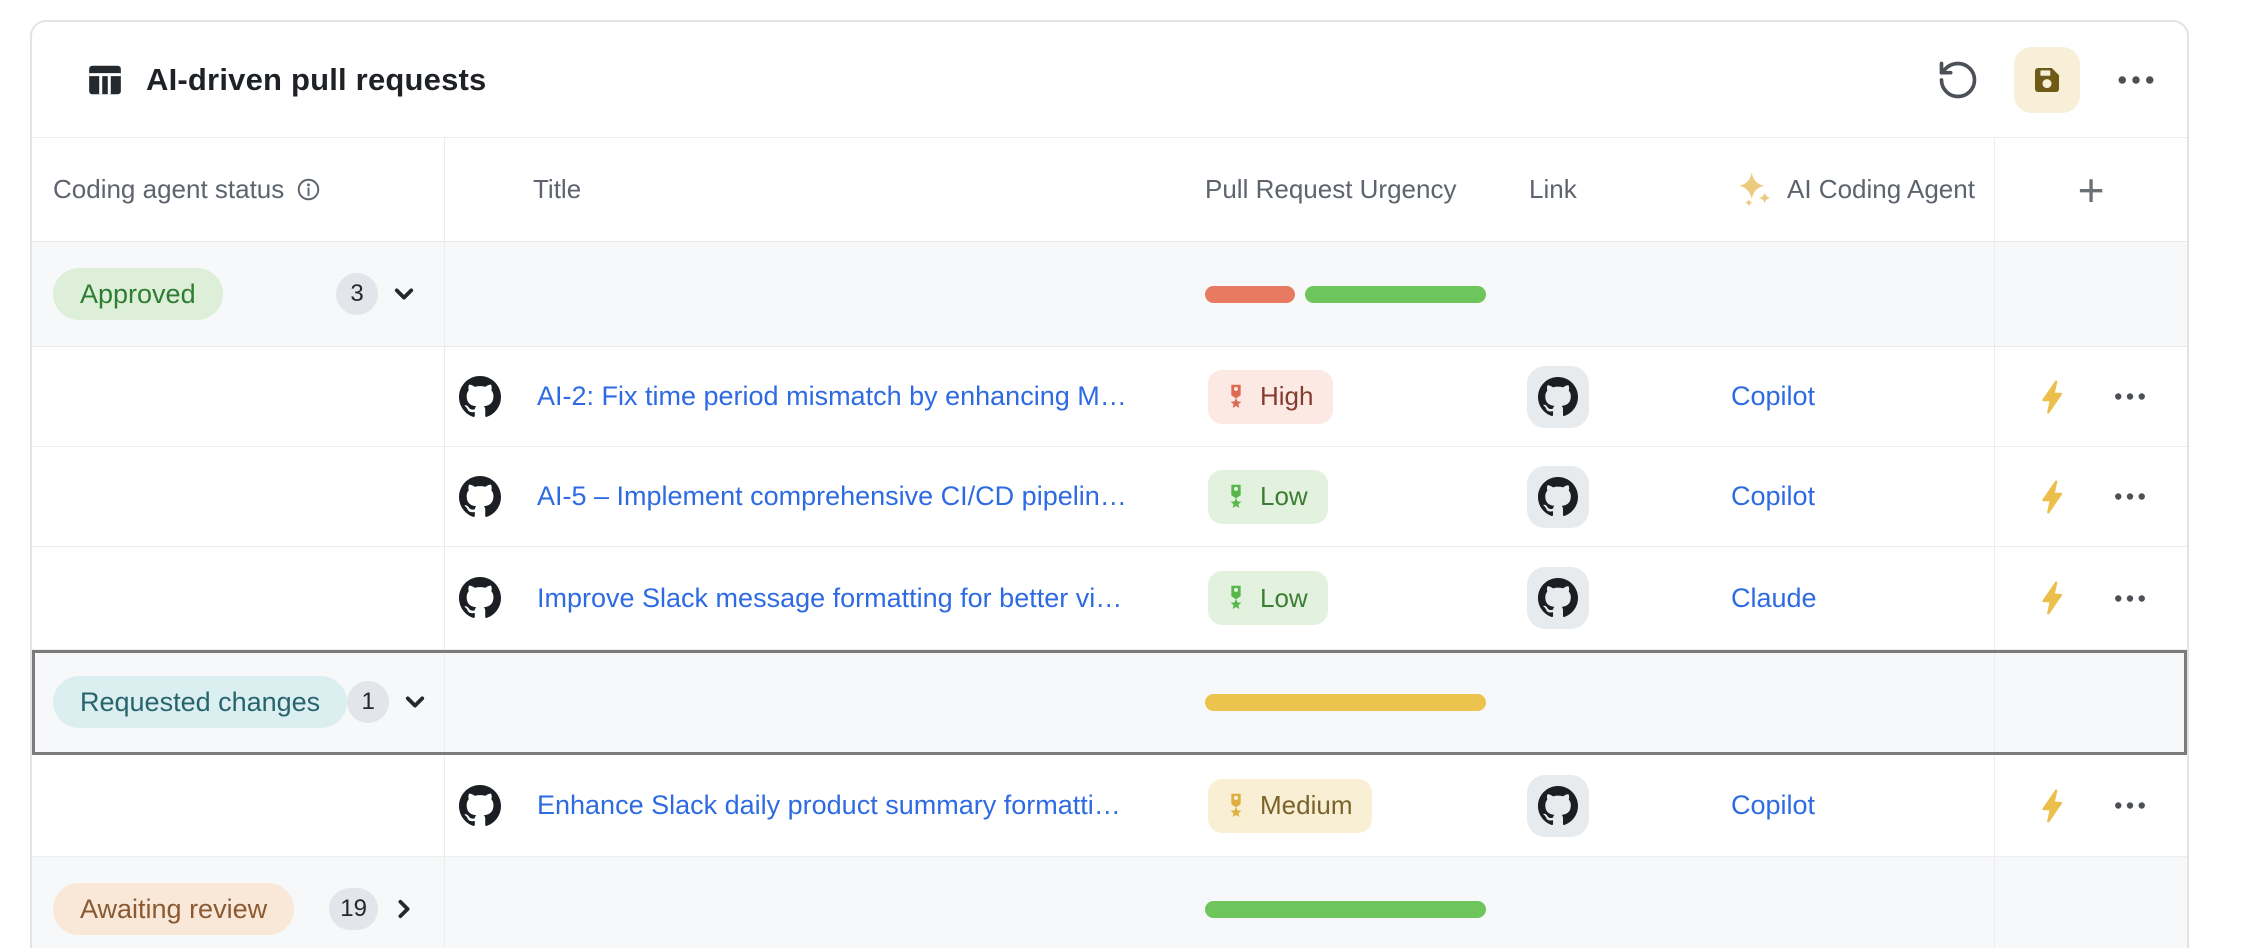 The width and height of the screenshot is (2244, 948). What do you see at coordinates (1958, 80) in the screenshot?
I see `undo-icon` at bounding box center [1958, 80].